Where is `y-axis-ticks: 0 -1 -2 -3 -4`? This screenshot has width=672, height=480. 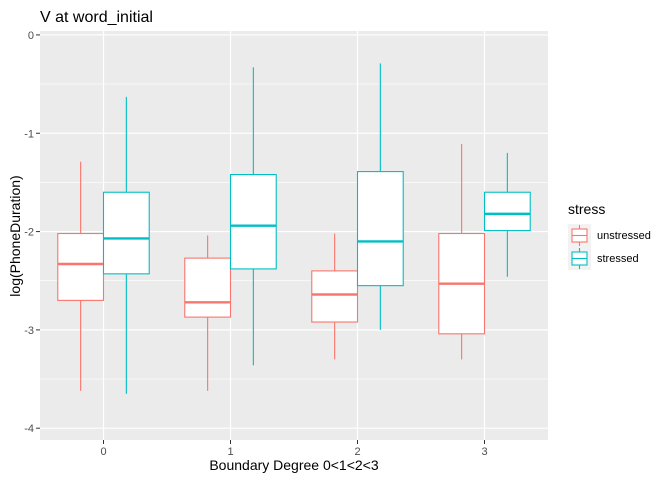
y-axis-ticks: 0 -1 -2 -3 -4 is located at coordinates (32, 232).